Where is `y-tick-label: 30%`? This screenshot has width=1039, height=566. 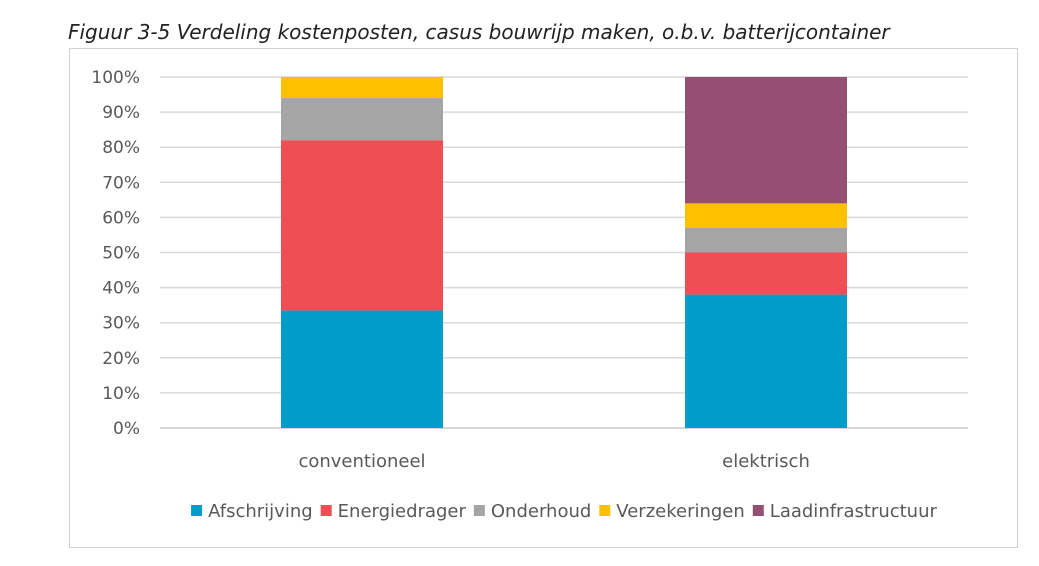 y-tick-label: 30% is located at coordinates (121, 324).